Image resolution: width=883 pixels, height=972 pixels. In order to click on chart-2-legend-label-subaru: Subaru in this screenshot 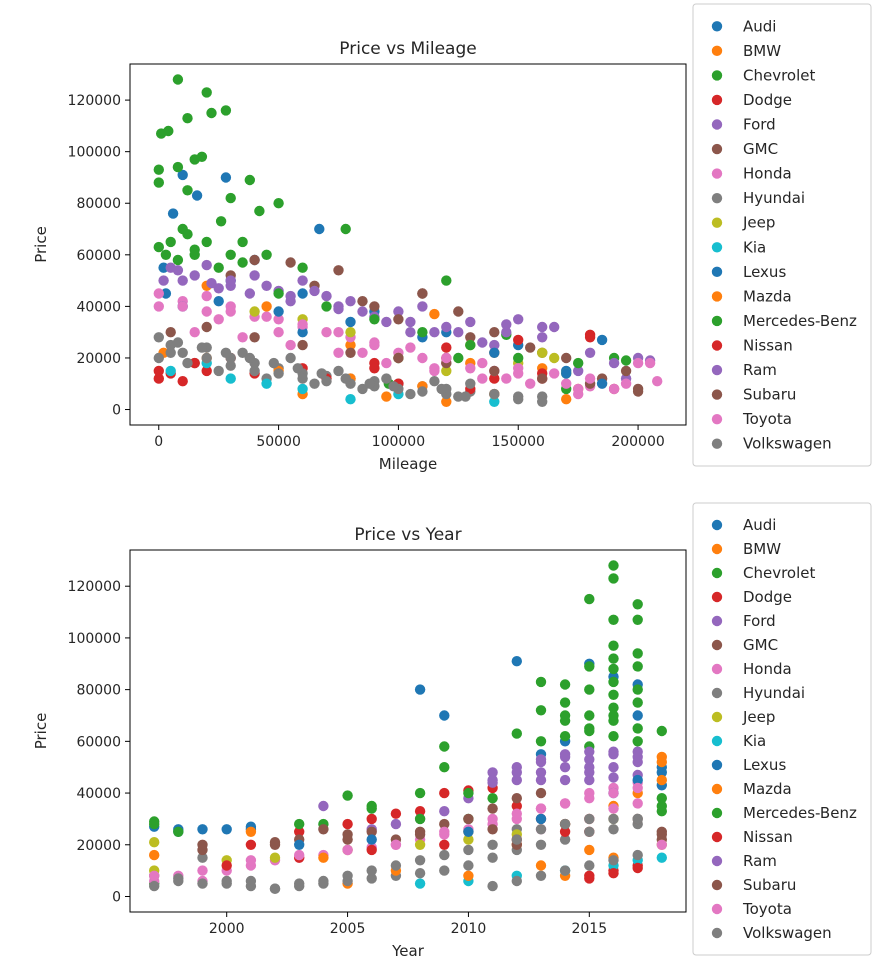, I will do `click(769, 885)`.